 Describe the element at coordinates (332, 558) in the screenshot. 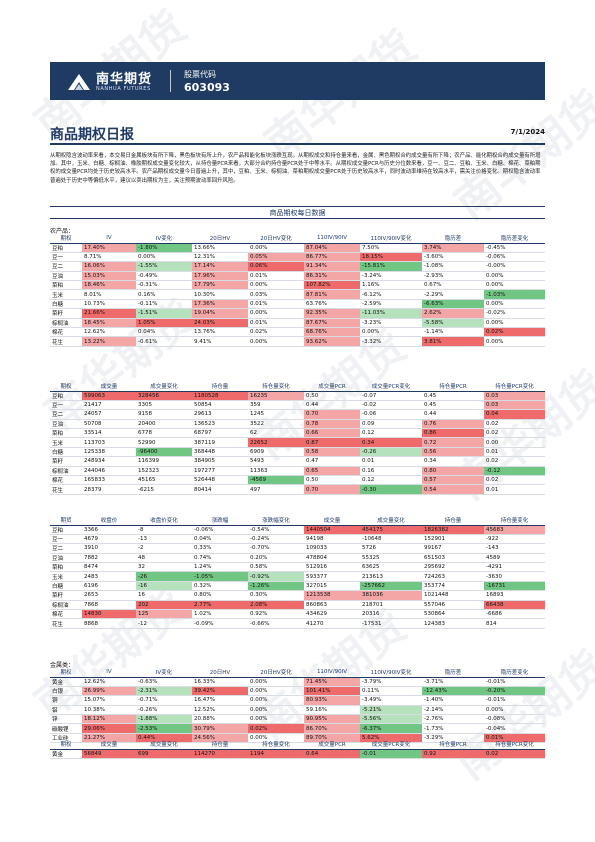

I see `table-cell: 478804` at that location.